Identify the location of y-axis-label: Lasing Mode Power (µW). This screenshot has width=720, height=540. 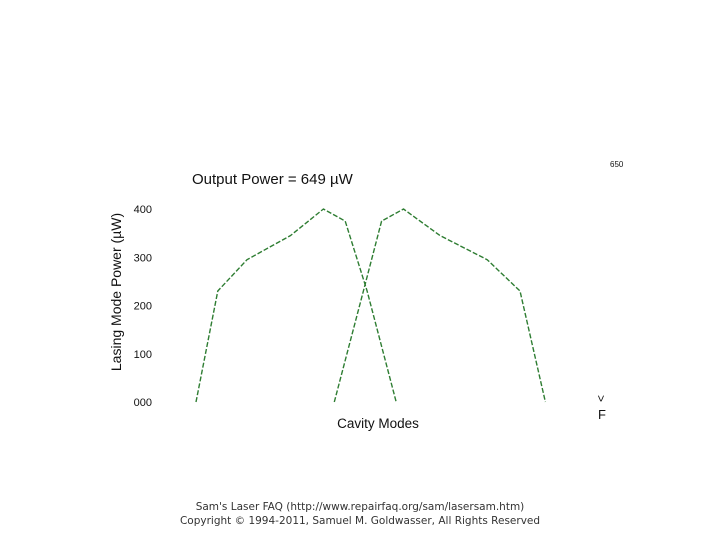
(116, 292).